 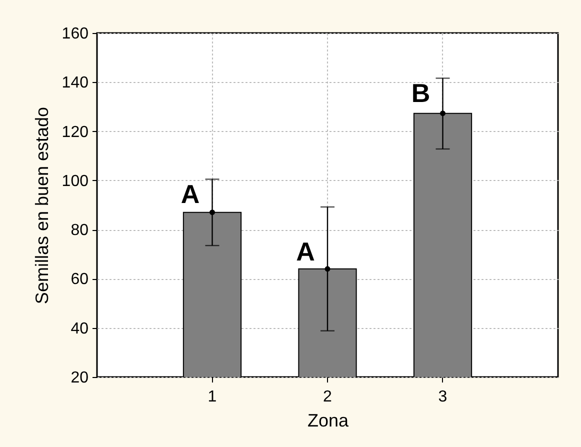 I want to click on y-tick-label: 20, so click(x=79, y=378).